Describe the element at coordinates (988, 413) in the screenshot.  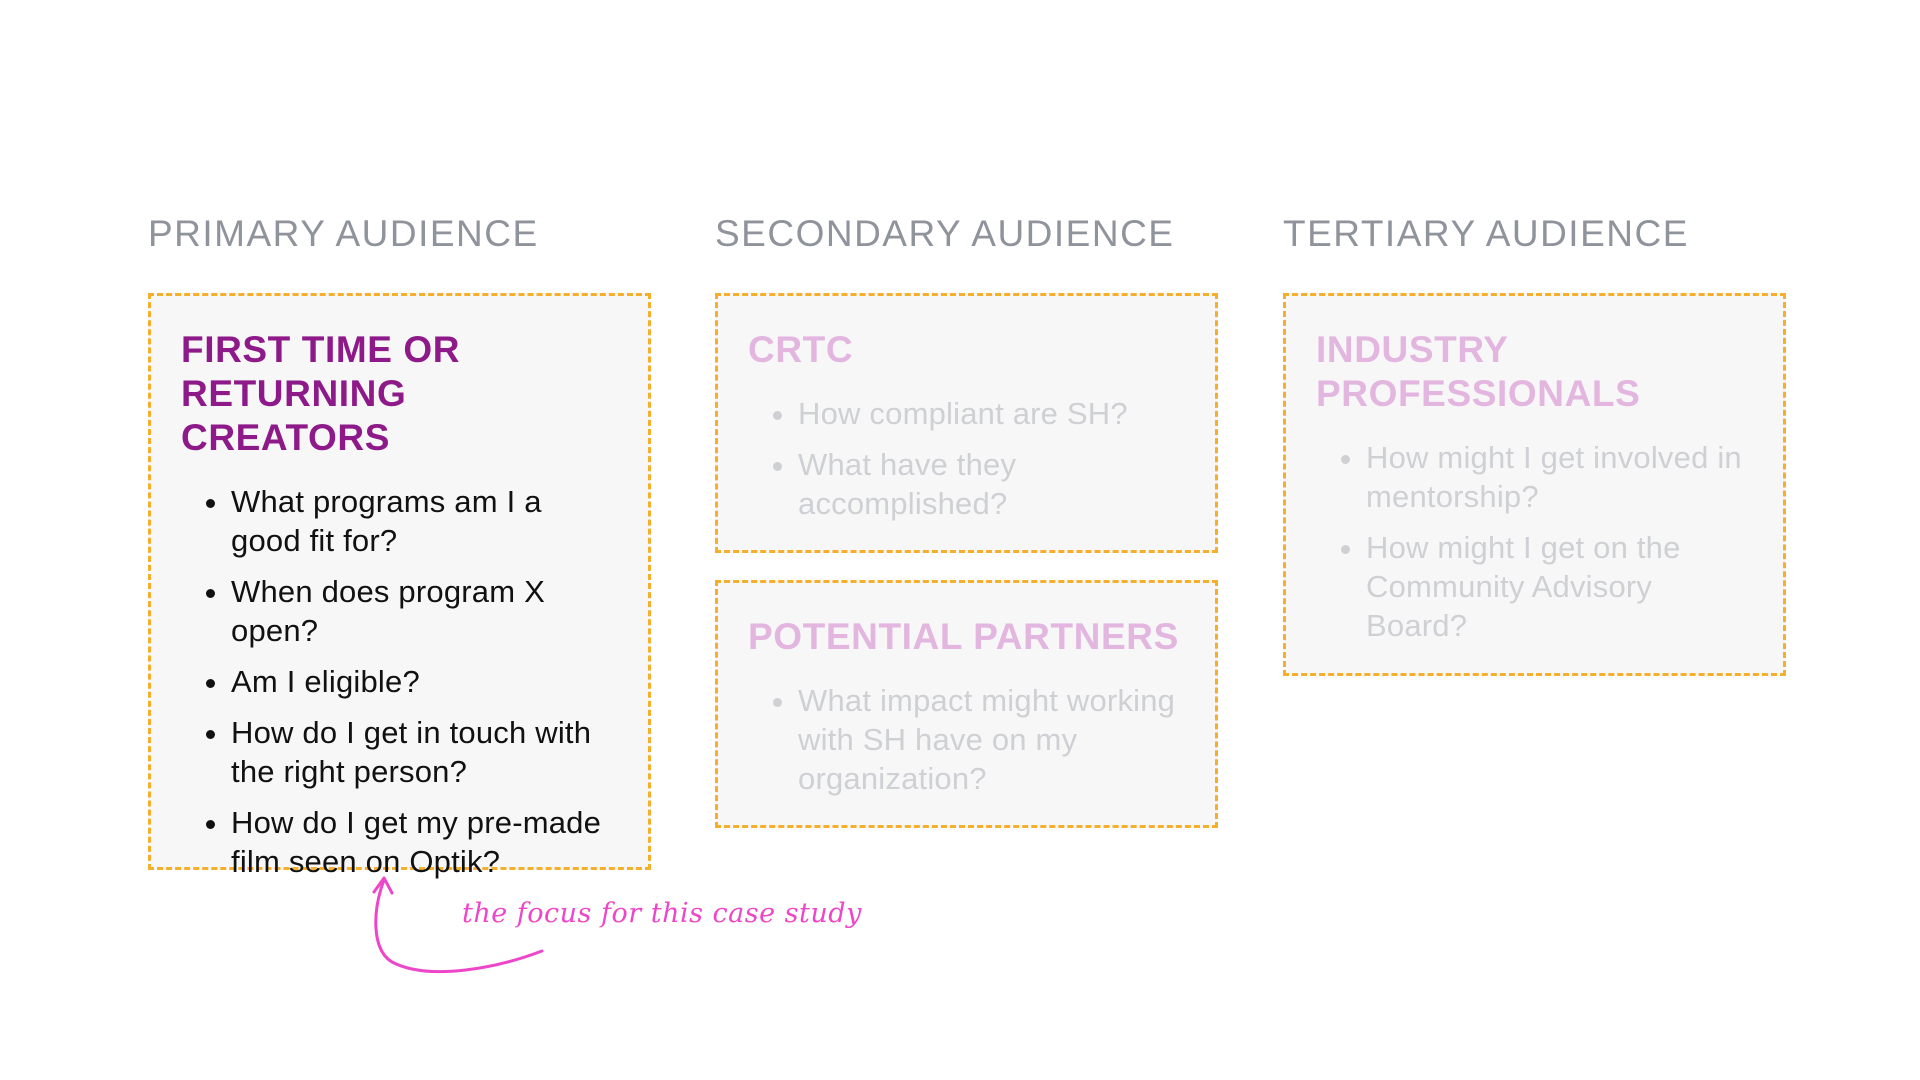
I see `question-item: How compliant are SH?` at that location.